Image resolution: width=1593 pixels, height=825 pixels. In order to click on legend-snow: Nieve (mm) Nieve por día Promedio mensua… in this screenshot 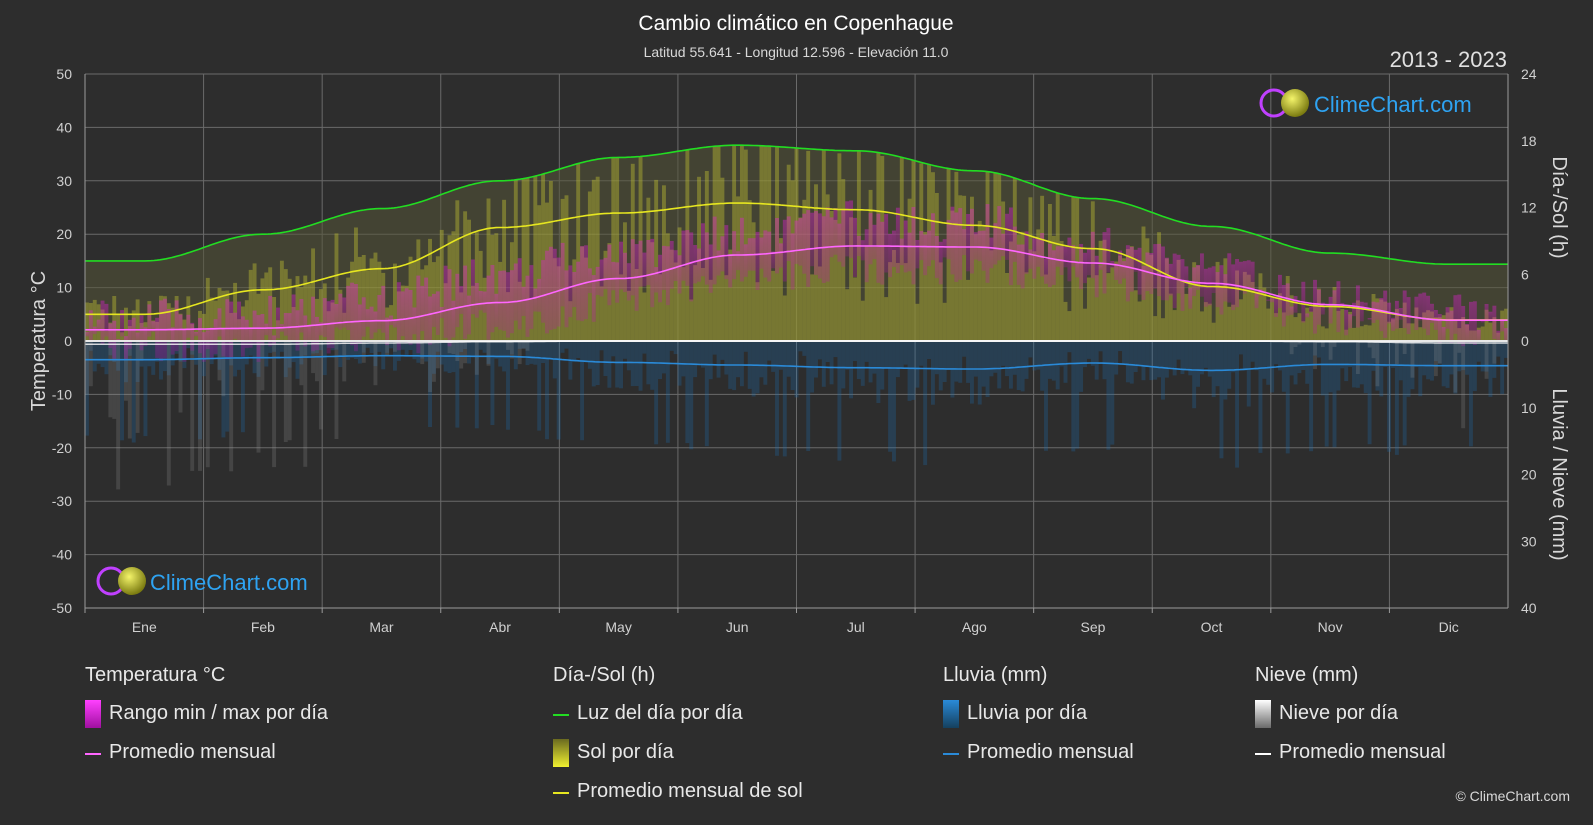, I will do `click(1350, 722)`.